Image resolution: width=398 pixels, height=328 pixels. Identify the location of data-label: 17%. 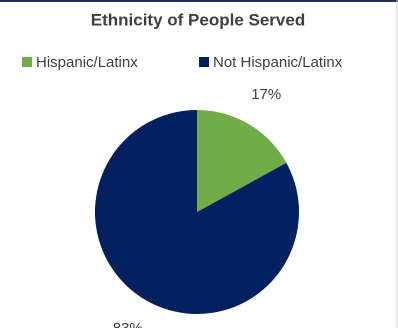
(266, 94).